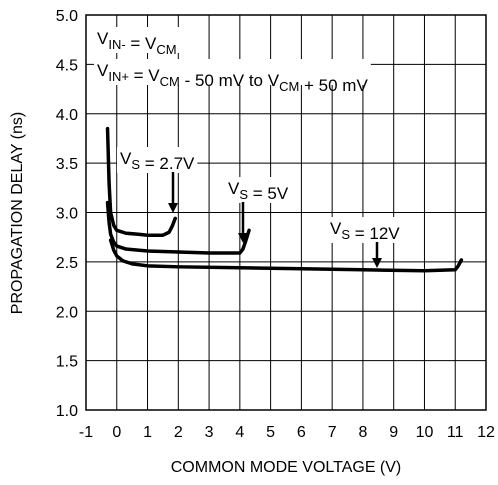 Image resolution: width=498 pixels, height=485 pixels. I want to click on x-tick-label: 6, so click(301, 432).